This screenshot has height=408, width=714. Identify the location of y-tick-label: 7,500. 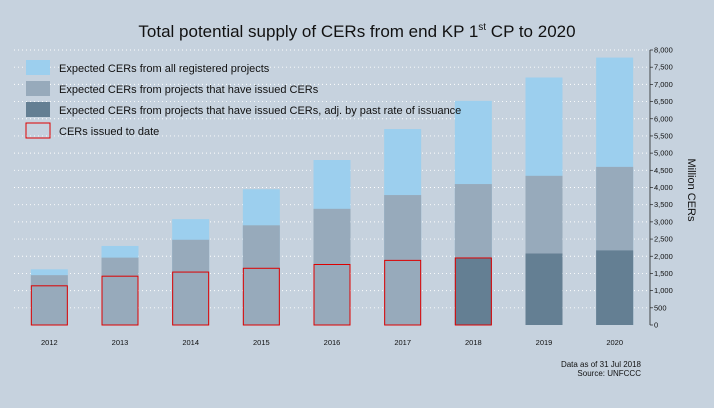
(663, 67).